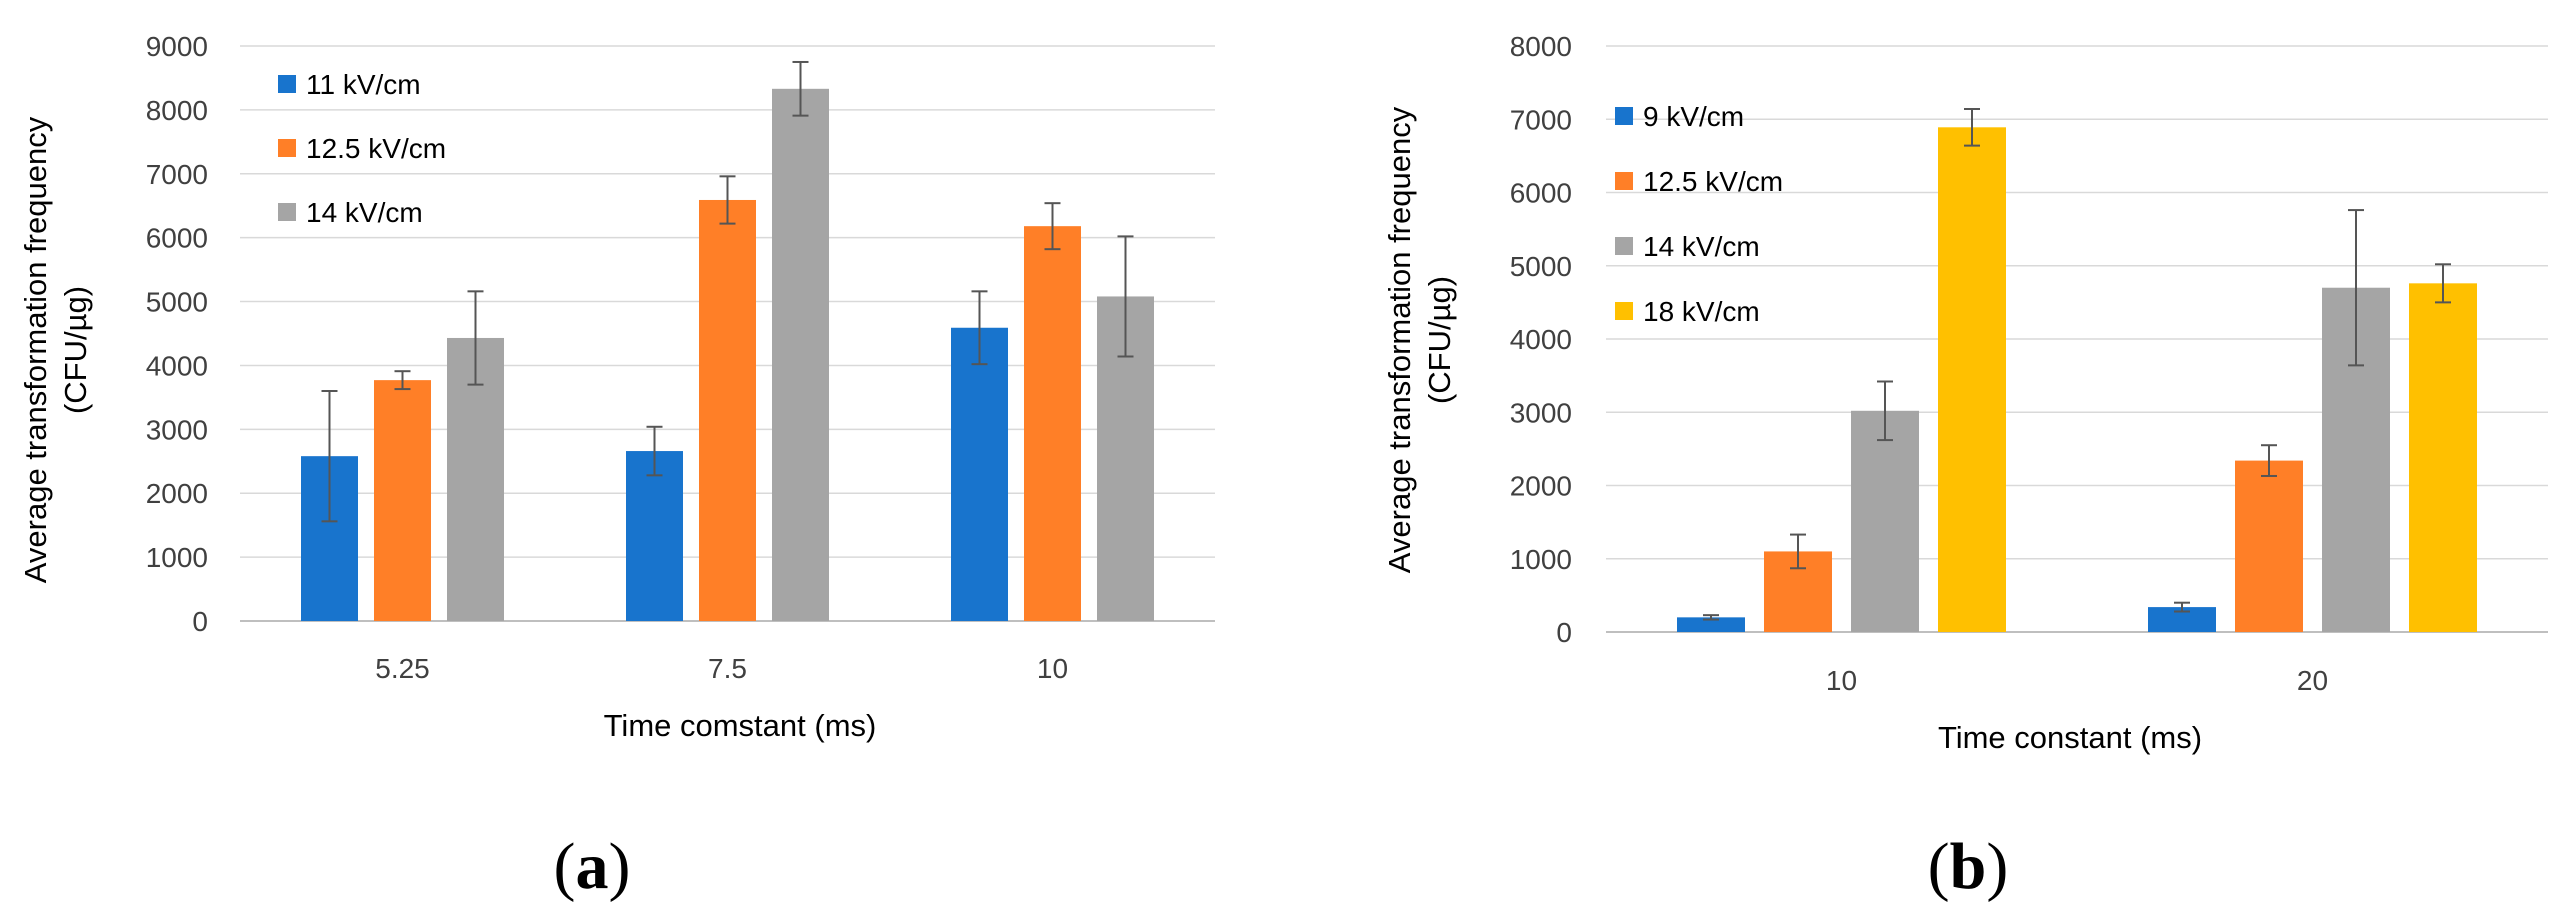  What do you see at coordinates (177, 46) in the screenshot?
I see `a-y-tick-label: 9000` at bounding box center [177, 46].